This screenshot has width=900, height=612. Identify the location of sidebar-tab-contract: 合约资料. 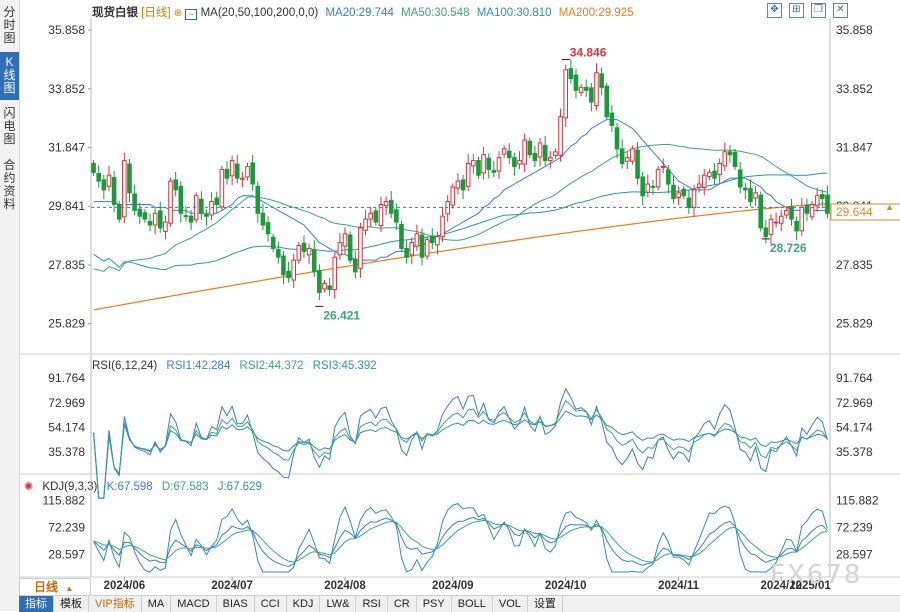
(9, 184).